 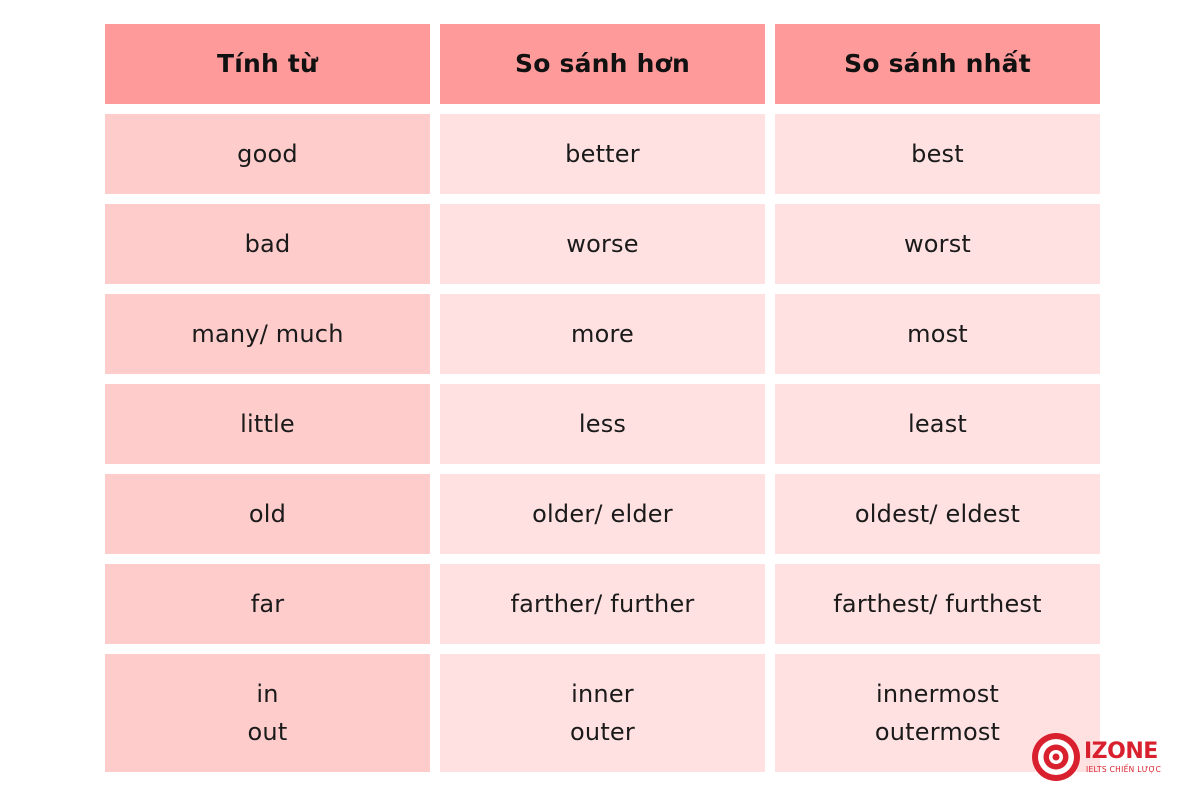 I want to click on table-cell-superlative: best, so click(x=937, y=154).